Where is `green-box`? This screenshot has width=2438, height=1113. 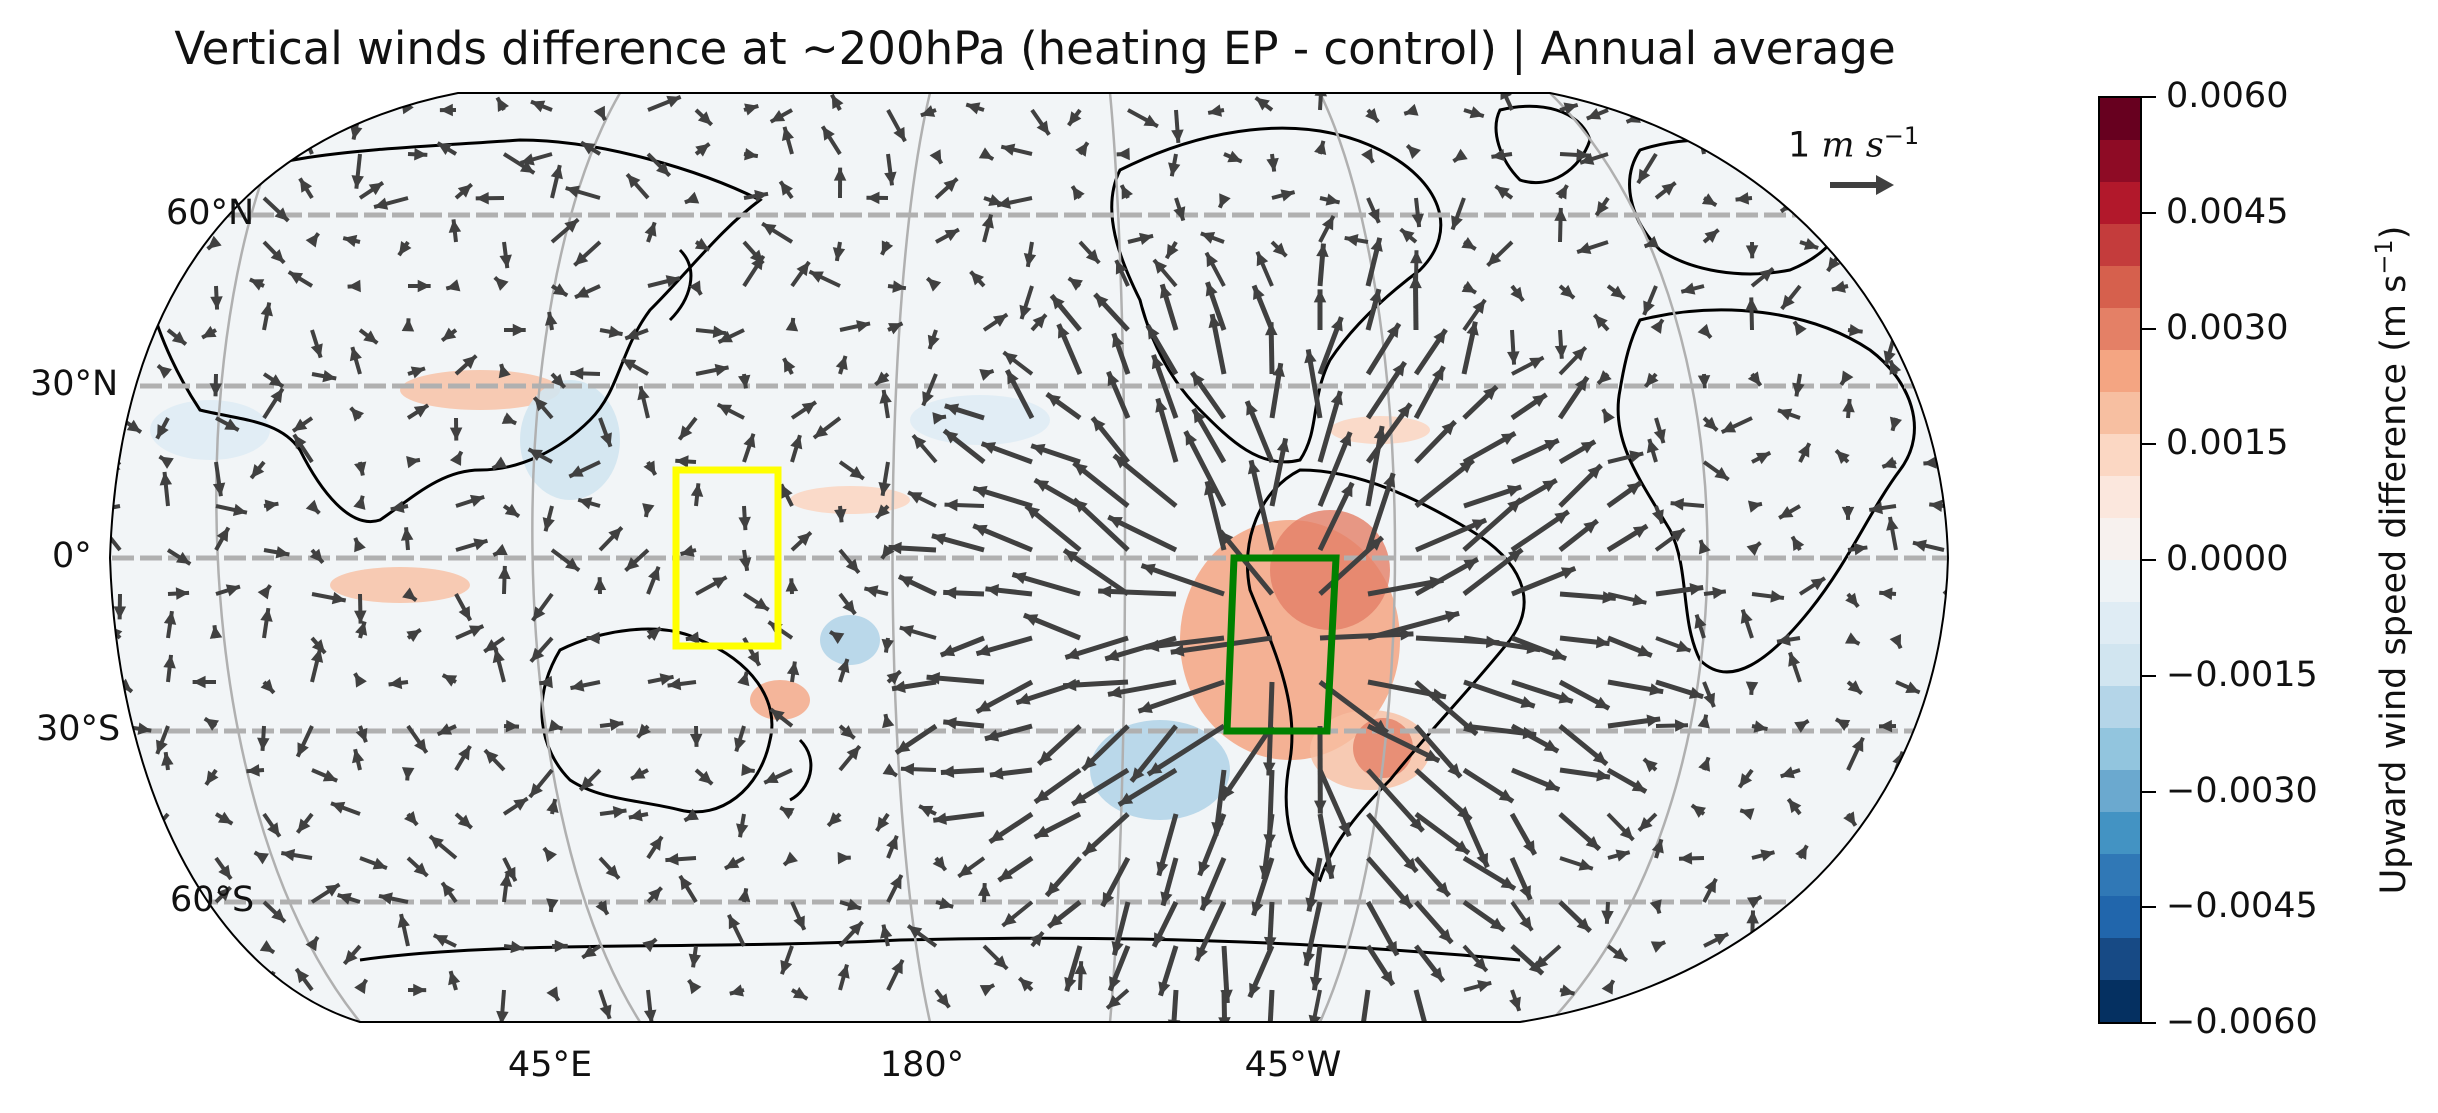
green-box is located at coordinates (1281, 644).